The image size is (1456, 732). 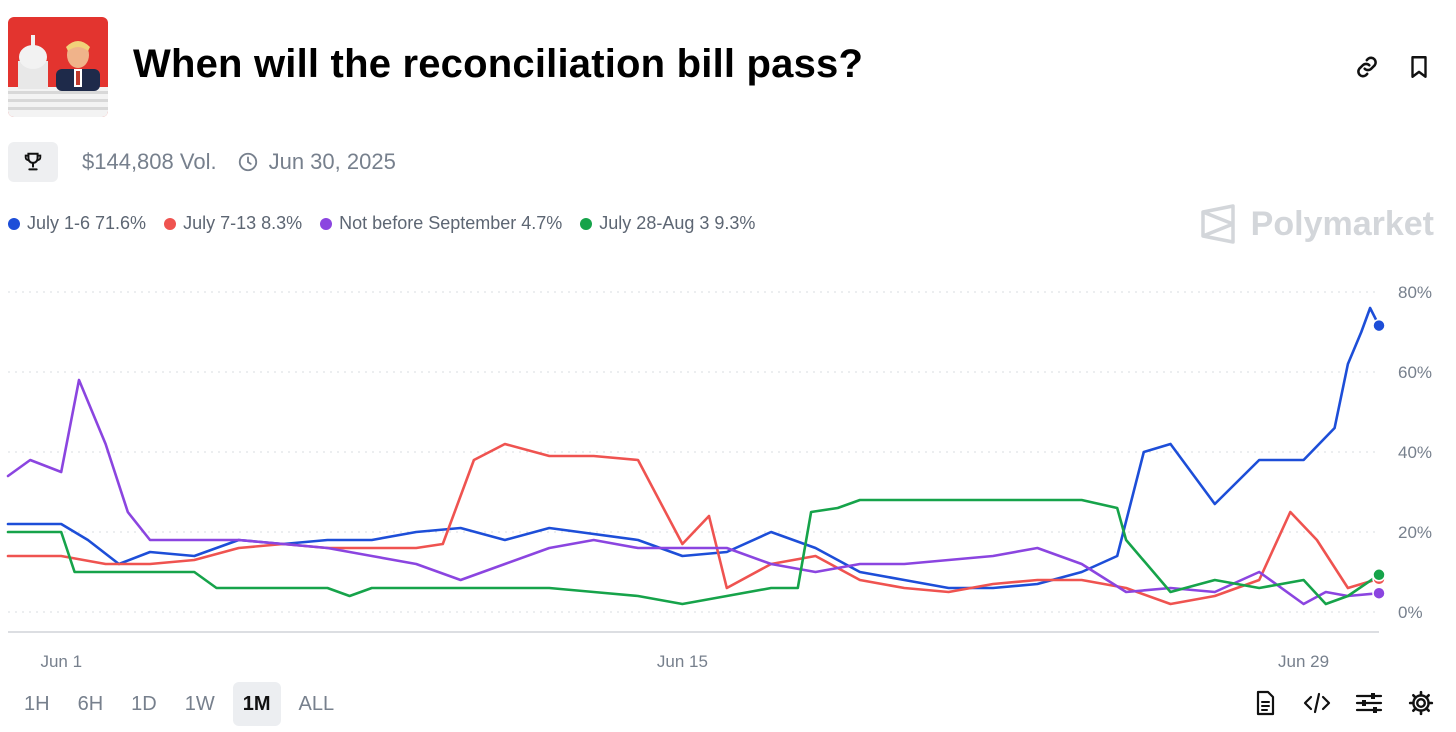 I want to click on legend-label: July 28-Aug 3 9.3%, so click(x=677, y=223).